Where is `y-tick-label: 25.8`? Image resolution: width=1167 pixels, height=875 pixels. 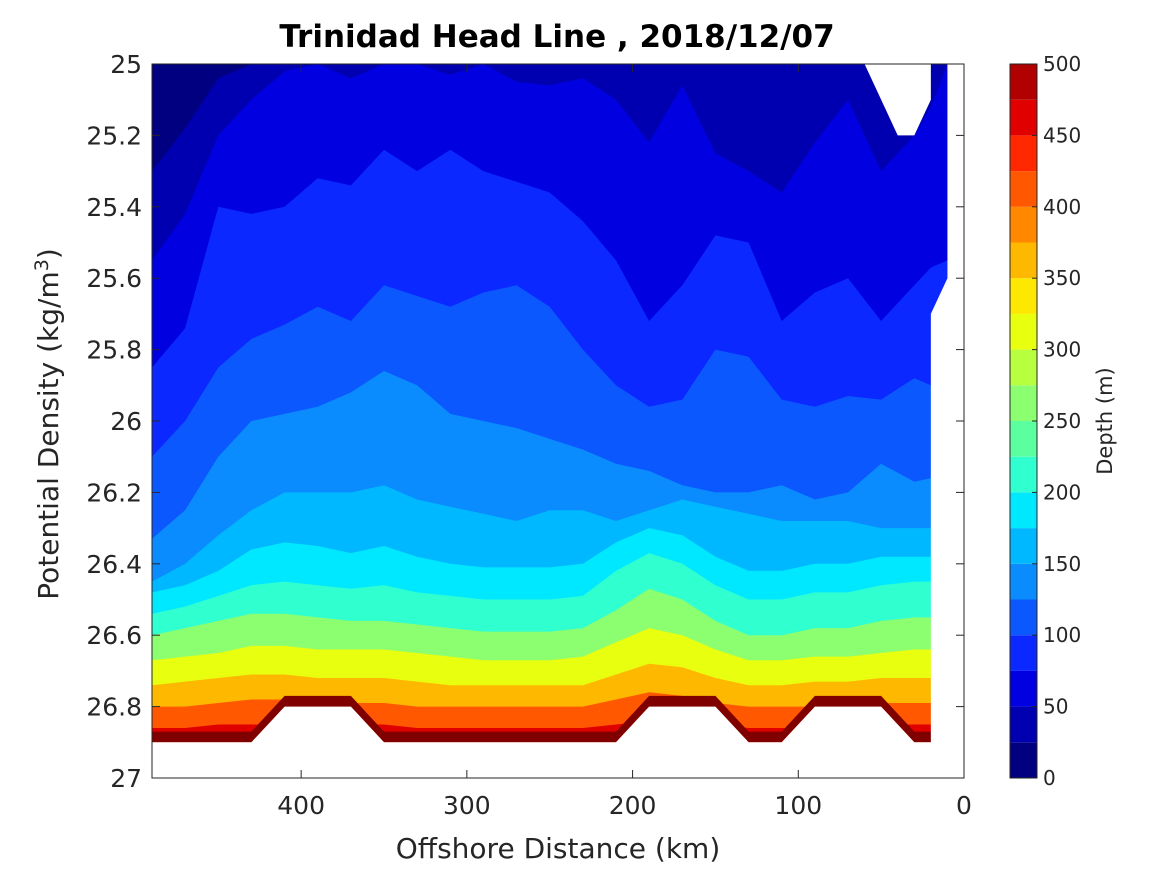
y-tick-label: 25.8 is located at coordinates (114, 350).